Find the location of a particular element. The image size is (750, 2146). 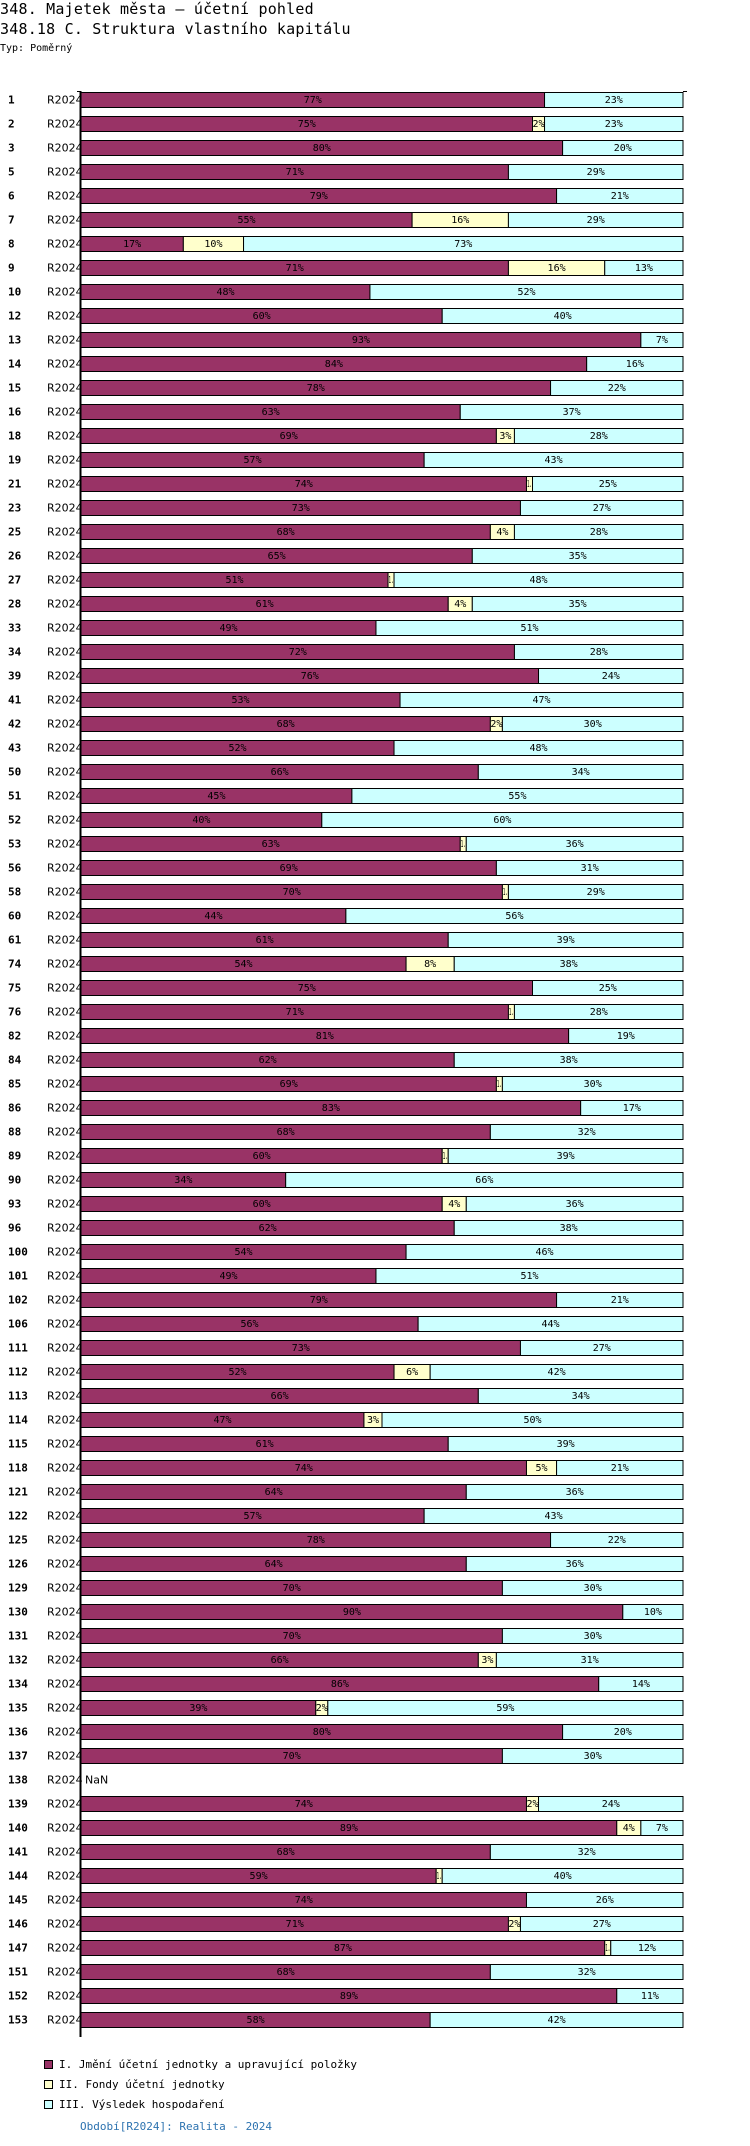

data-label: 35% is located at coordinates (578, 556).